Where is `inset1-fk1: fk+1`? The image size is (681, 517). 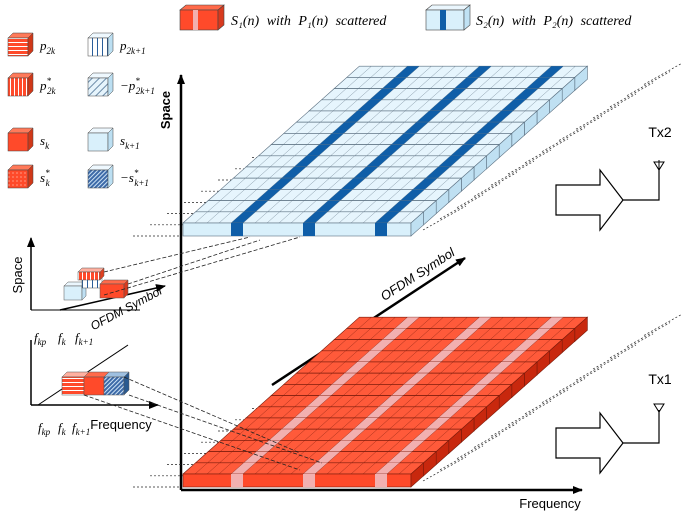
inset1-fk1: fk+1 is located at coordinates (84, 338).